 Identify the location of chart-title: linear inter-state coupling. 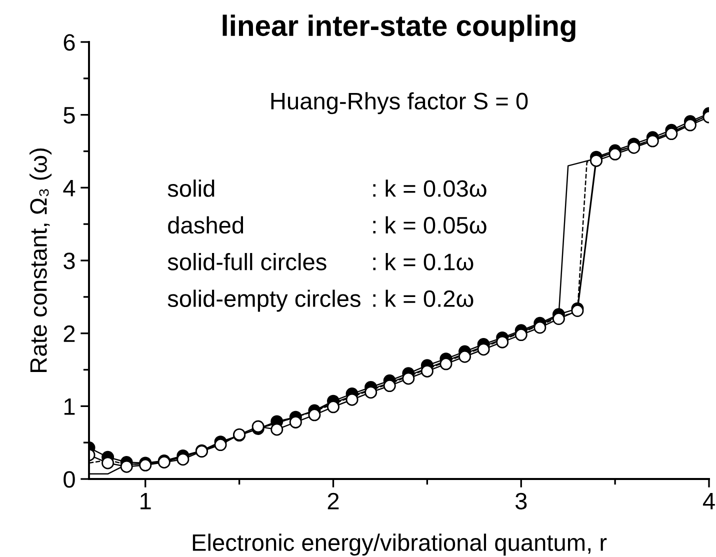
(399, 28).